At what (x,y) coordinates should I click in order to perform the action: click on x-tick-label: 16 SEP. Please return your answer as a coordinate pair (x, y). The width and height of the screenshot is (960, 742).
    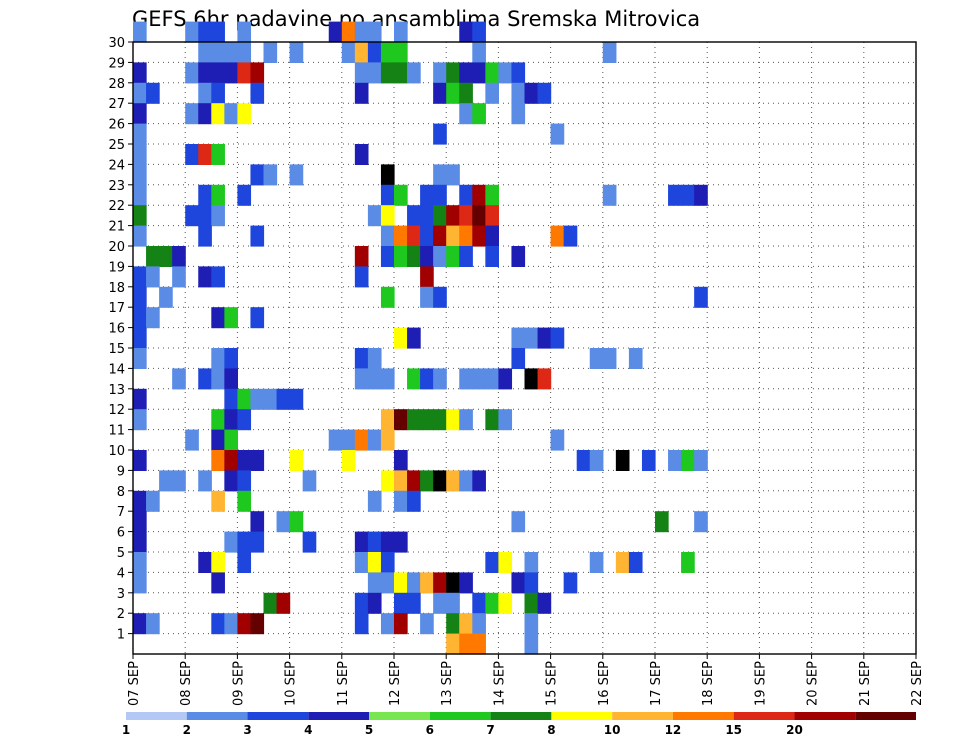
    Looking at the image, I should click on (604, 683).